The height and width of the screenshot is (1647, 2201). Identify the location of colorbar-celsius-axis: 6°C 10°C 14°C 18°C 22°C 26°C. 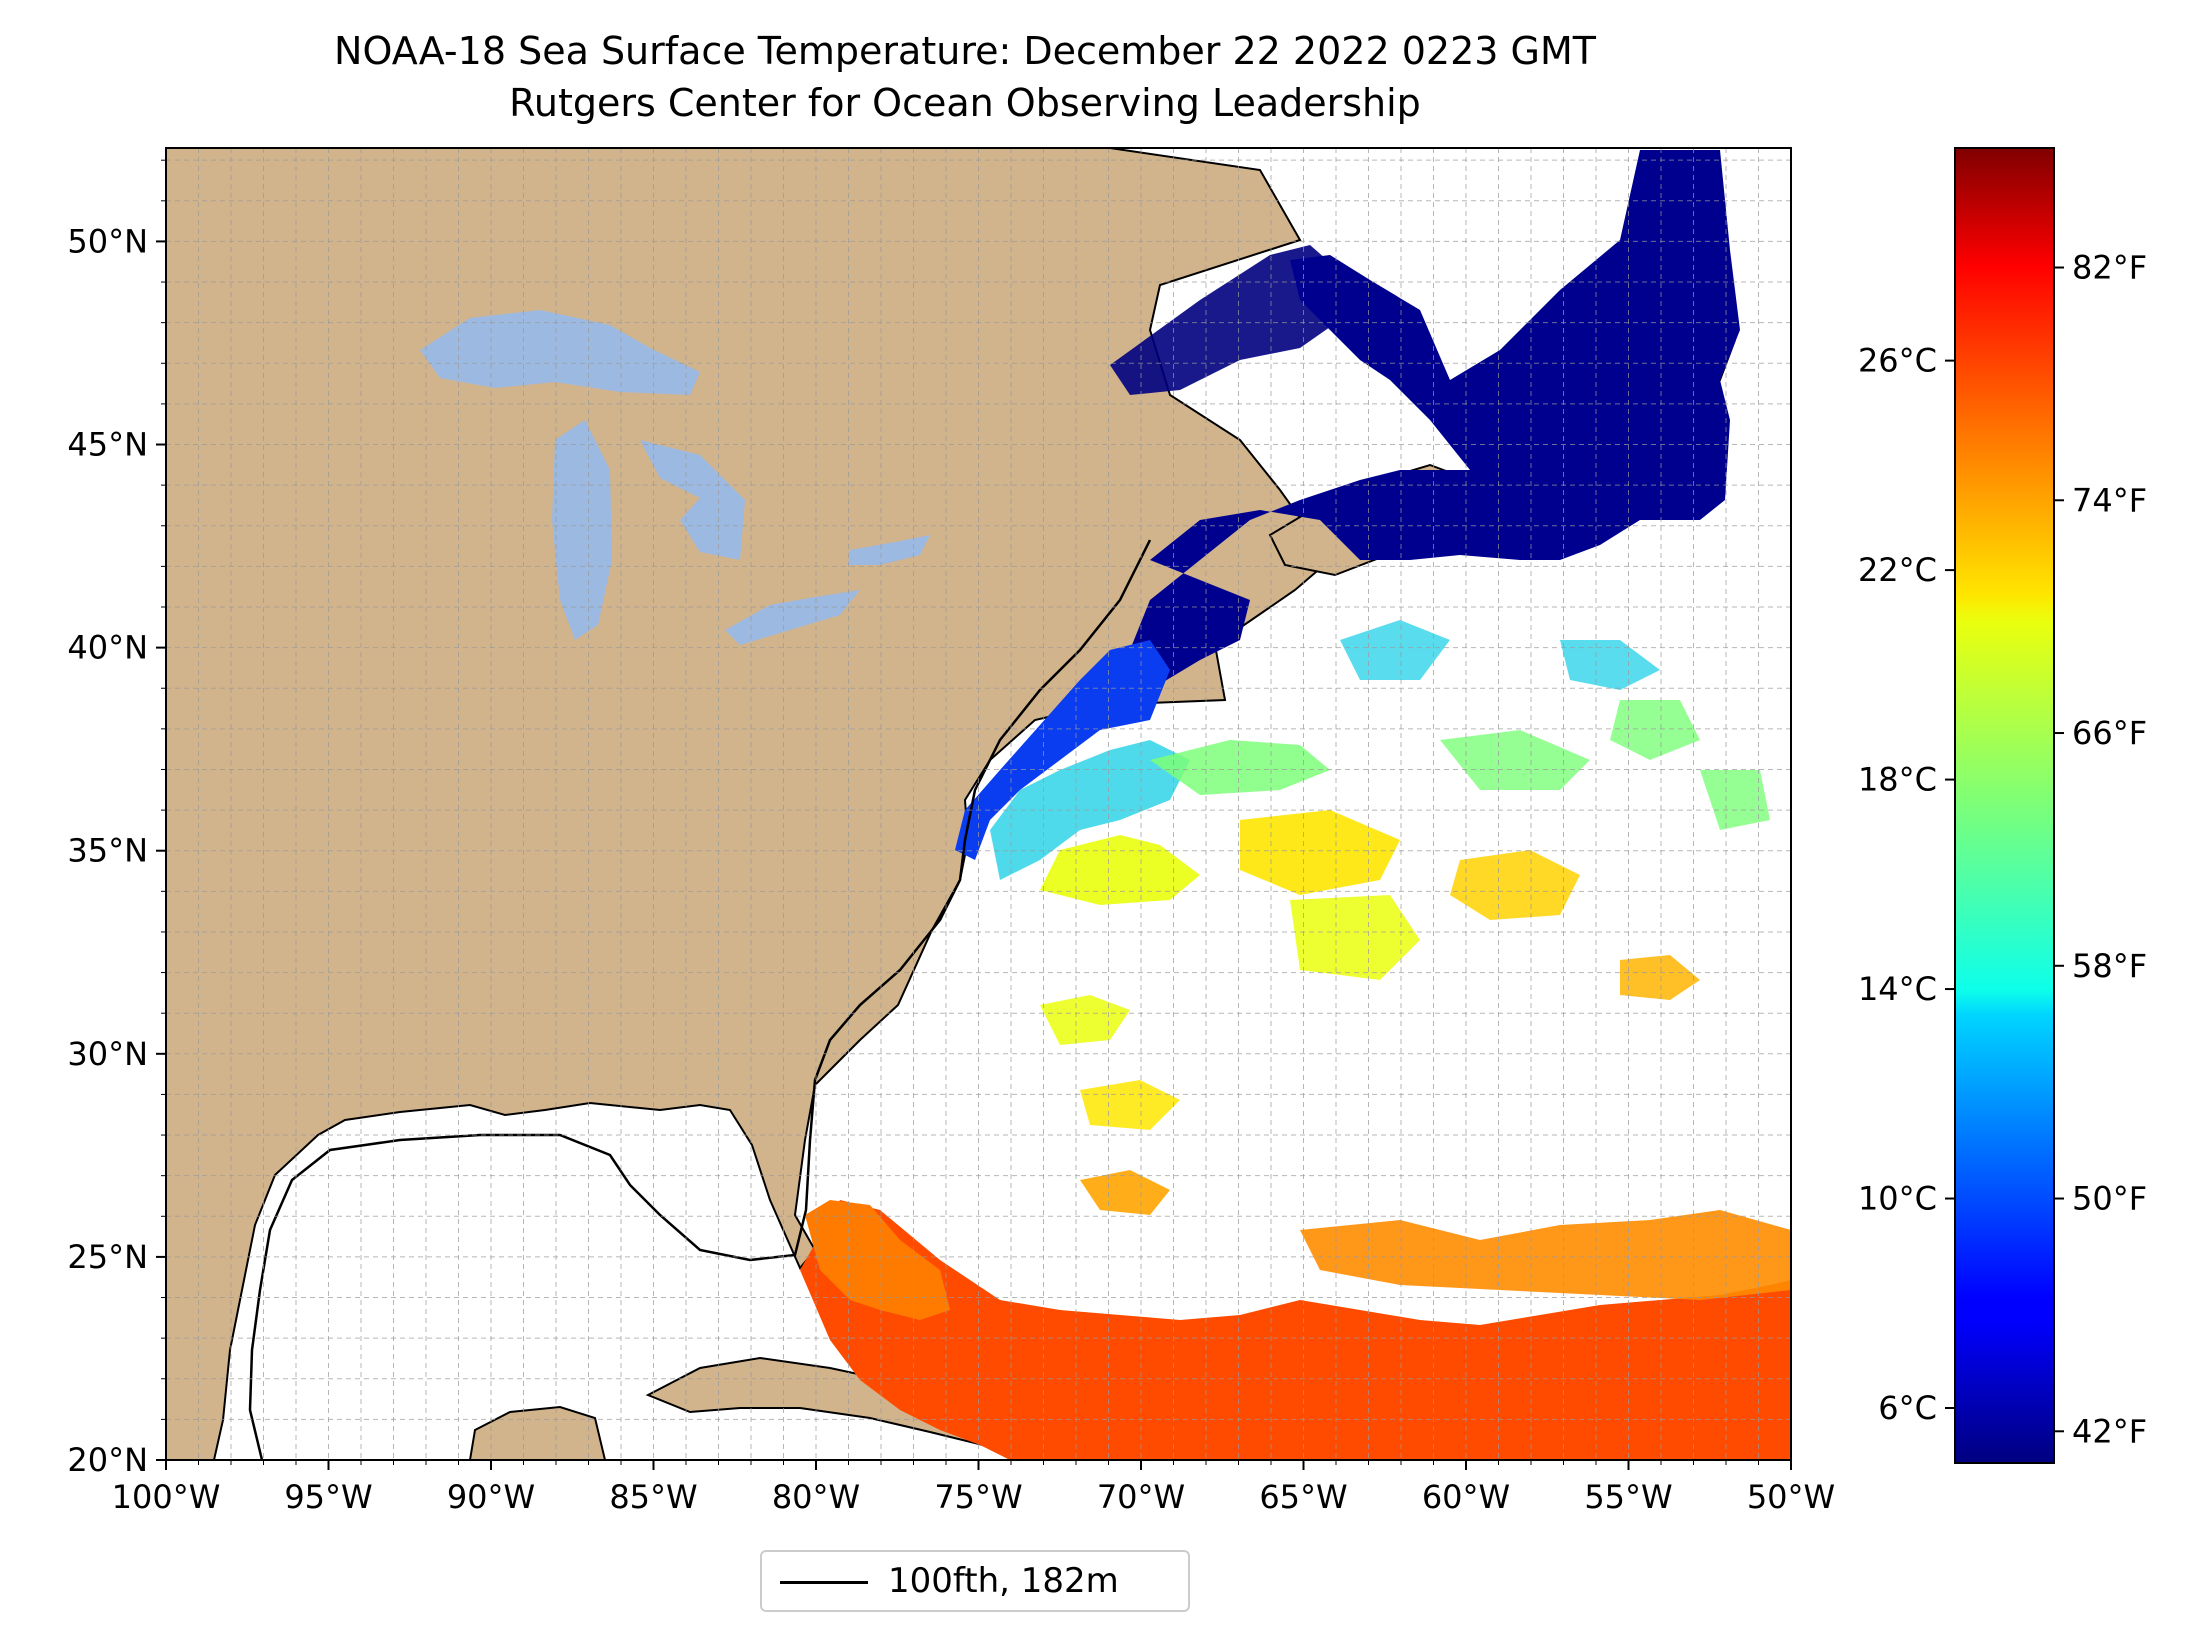
(1906, 884).